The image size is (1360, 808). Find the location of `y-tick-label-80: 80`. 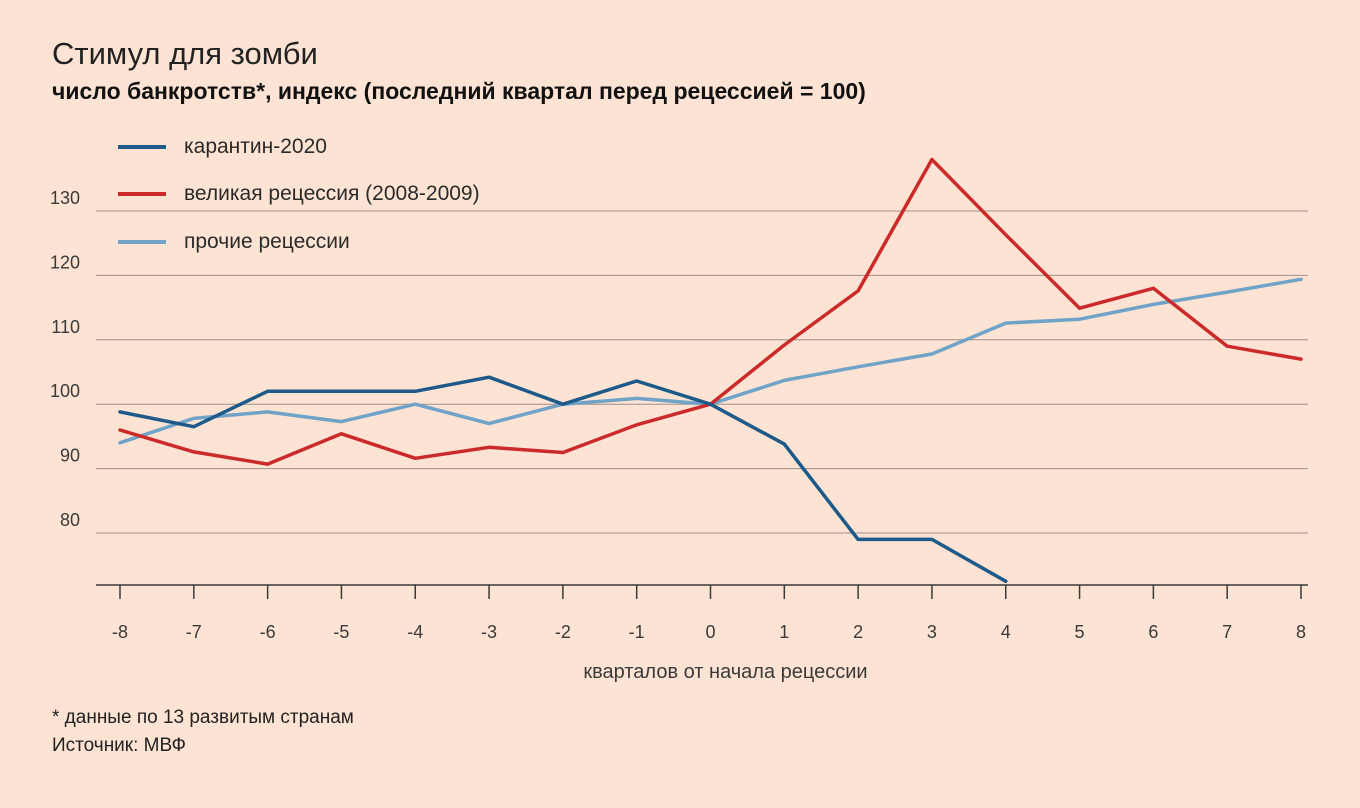

y-tick-label-80: 80 is located at coordinates (70, 520).